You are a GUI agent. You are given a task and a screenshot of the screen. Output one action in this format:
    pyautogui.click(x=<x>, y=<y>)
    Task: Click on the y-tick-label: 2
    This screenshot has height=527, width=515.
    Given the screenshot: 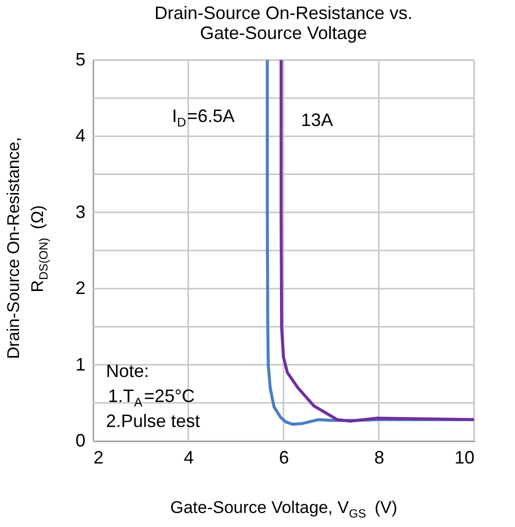 What is the action you would take?
    pyautogui.click(x=80, y=288)
    